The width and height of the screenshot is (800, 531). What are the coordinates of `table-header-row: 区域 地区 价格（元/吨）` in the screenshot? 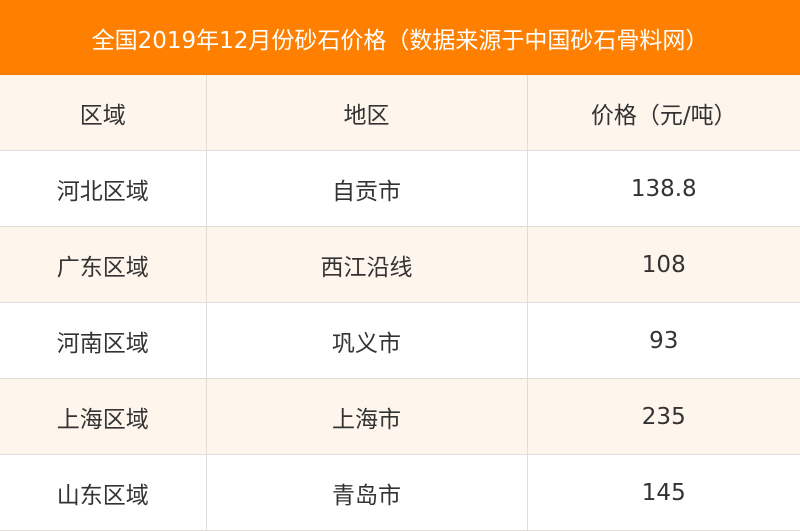 It's located at (400, 113).